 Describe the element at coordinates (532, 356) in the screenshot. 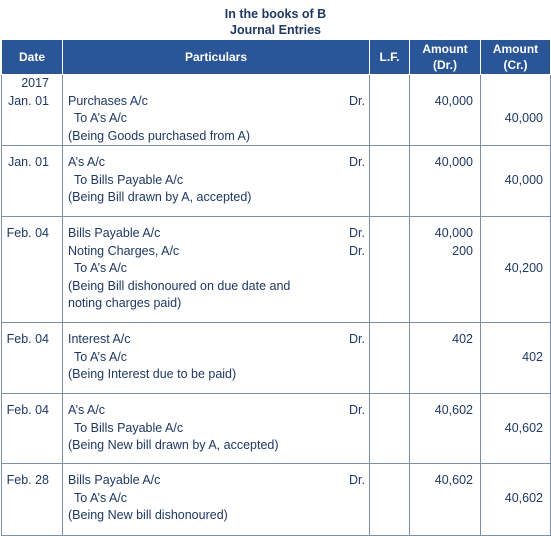

I see `cr-amount: 402` at that location.